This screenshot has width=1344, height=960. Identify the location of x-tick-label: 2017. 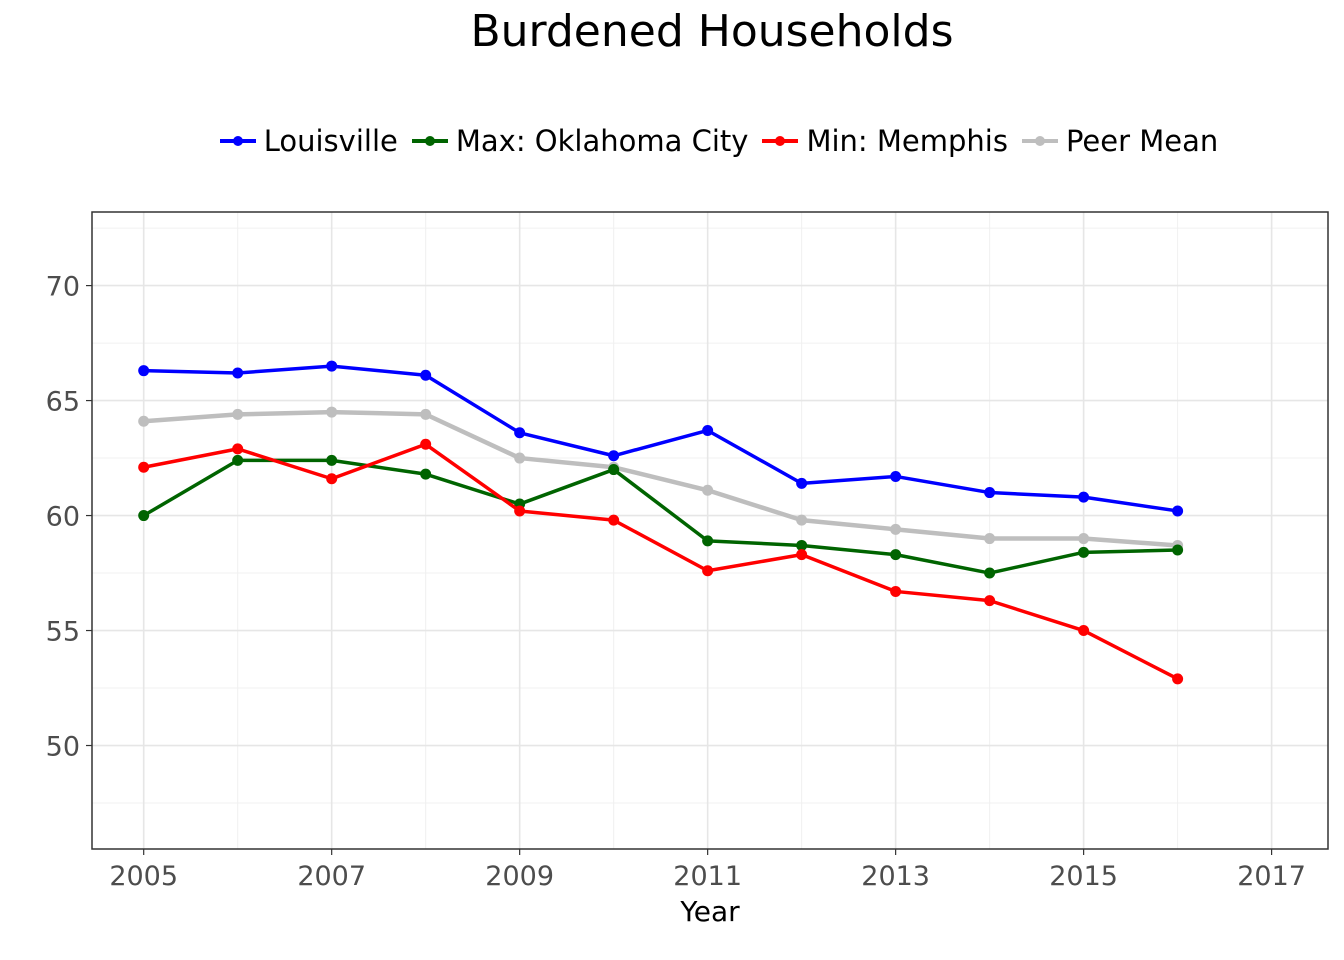
(1271, 876).